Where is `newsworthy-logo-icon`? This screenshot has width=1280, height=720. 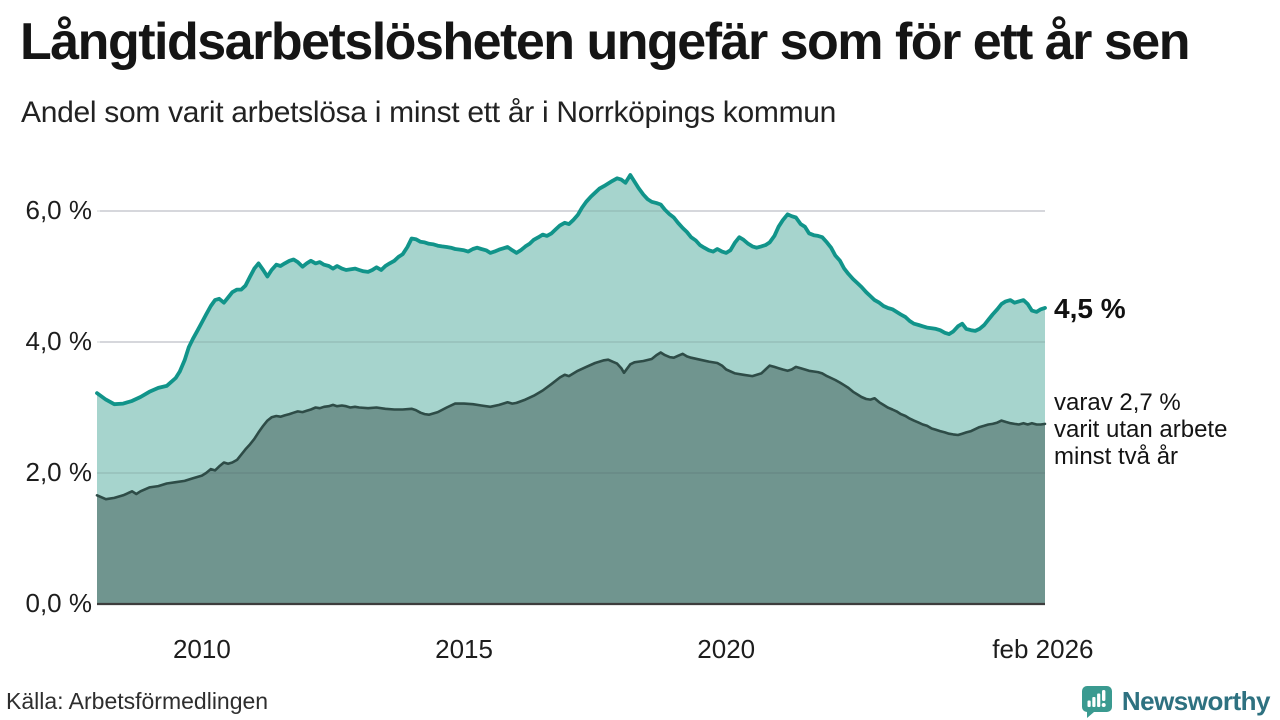 newsworthy-logo-icon is located at coordinates (1096, 702).